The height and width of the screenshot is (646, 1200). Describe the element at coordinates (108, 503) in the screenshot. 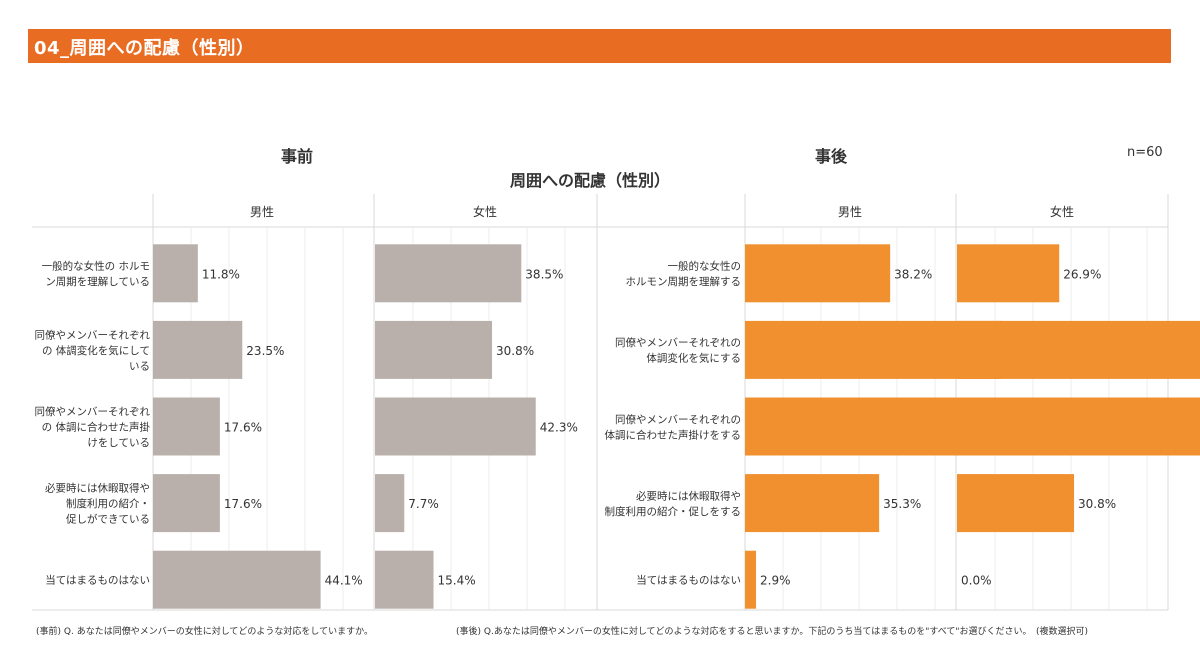

I see `category-label: 制度利用の紹介・` at that location.